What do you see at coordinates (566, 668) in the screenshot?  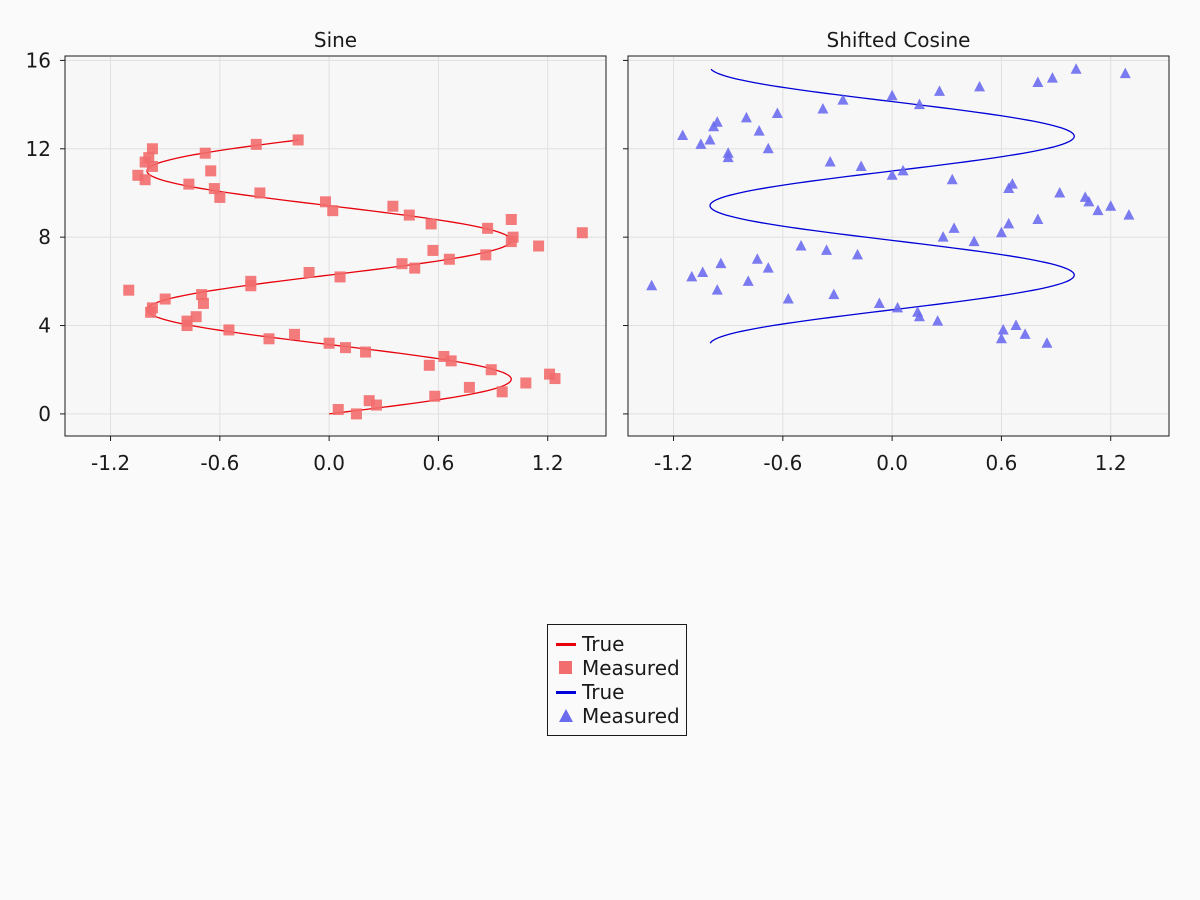 I see `legend-square-marker-icon` at bounding box center [566, 668].